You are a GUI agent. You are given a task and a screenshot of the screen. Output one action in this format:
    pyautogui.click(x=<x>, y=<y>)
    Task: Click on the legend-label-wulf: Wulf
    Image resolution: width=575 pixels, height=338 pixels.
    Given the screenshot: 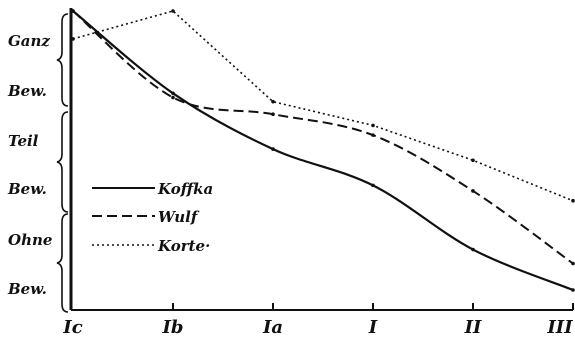 What is the action you would take?
    pyautogui.click(x=179, y=217)
    